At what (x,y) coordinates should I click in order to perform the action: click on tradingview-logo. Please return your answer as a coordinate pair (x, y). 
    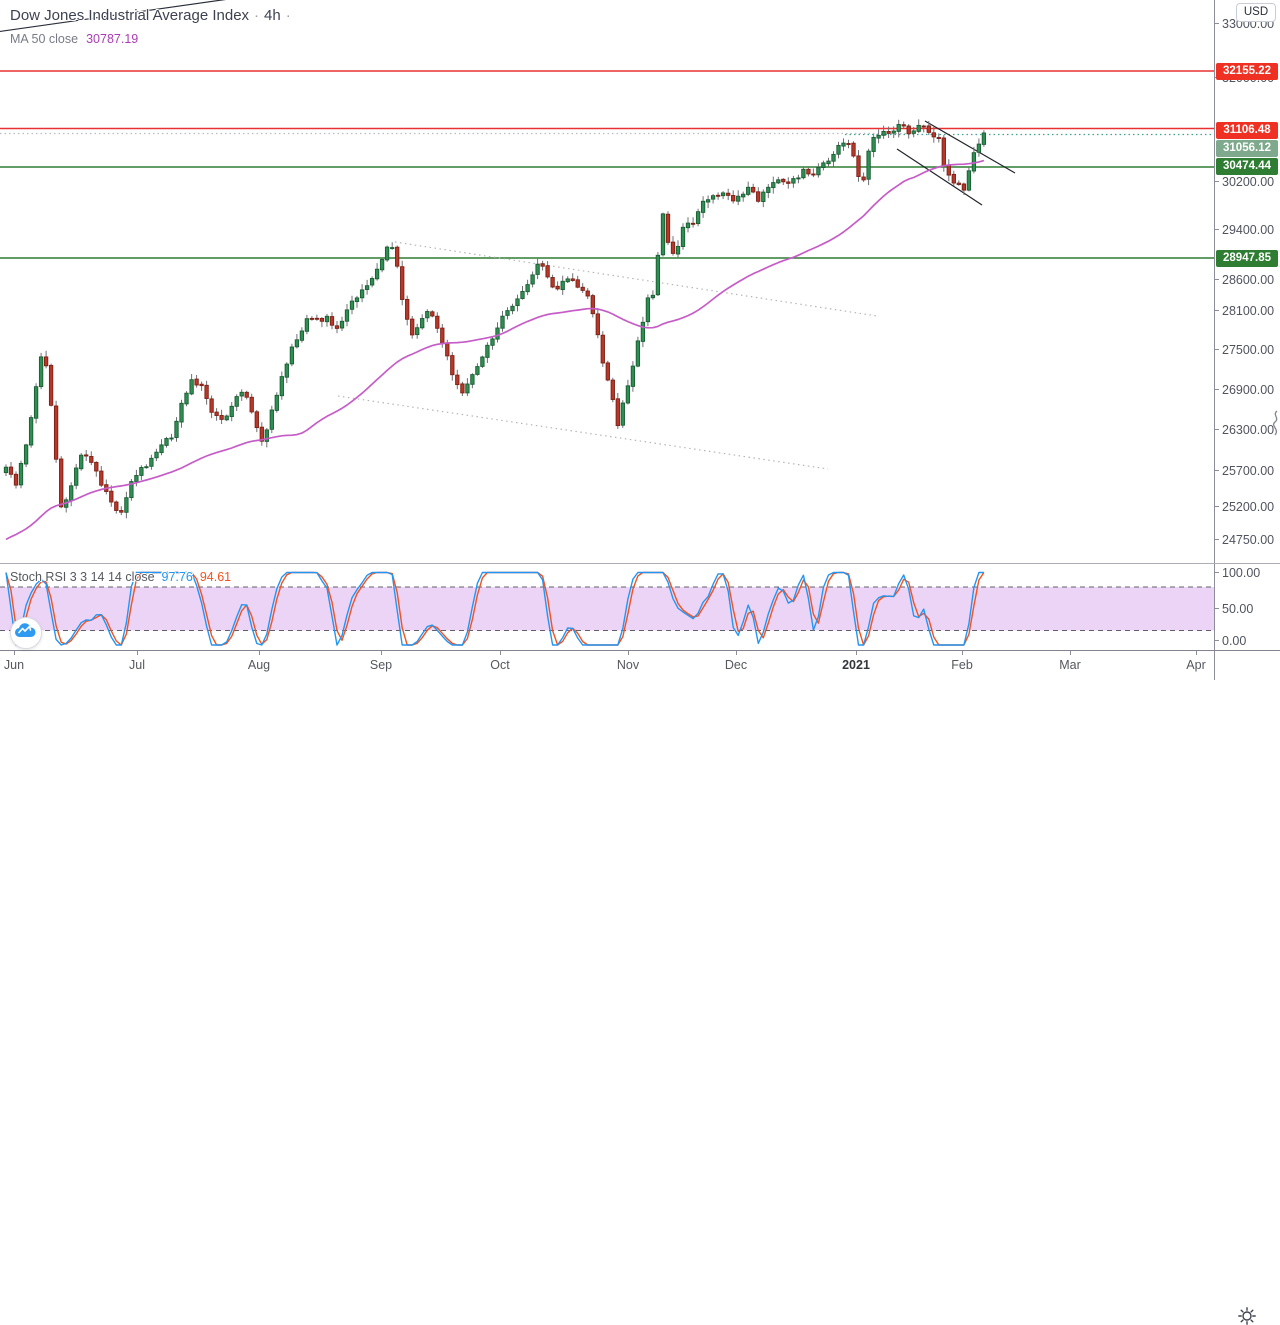
    Looking at the image, I should click on (26, 633).